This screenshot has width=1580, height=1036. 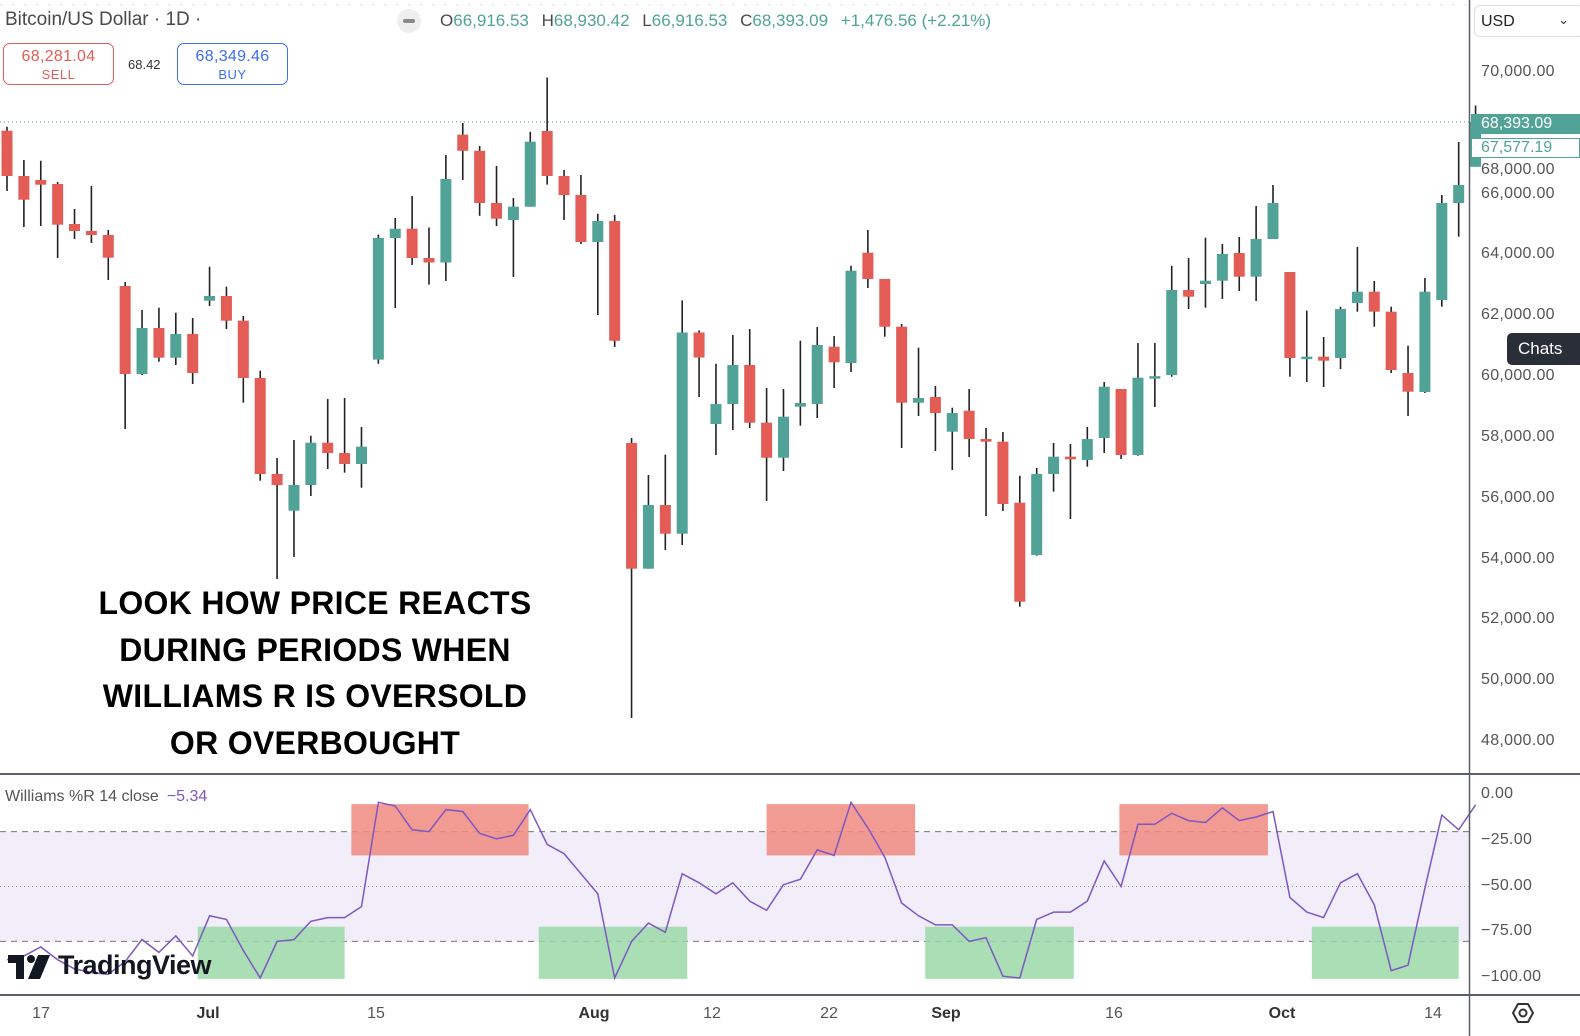 I want to click on indicator-tick-label: 0.00, so click(x=1497, y=793).